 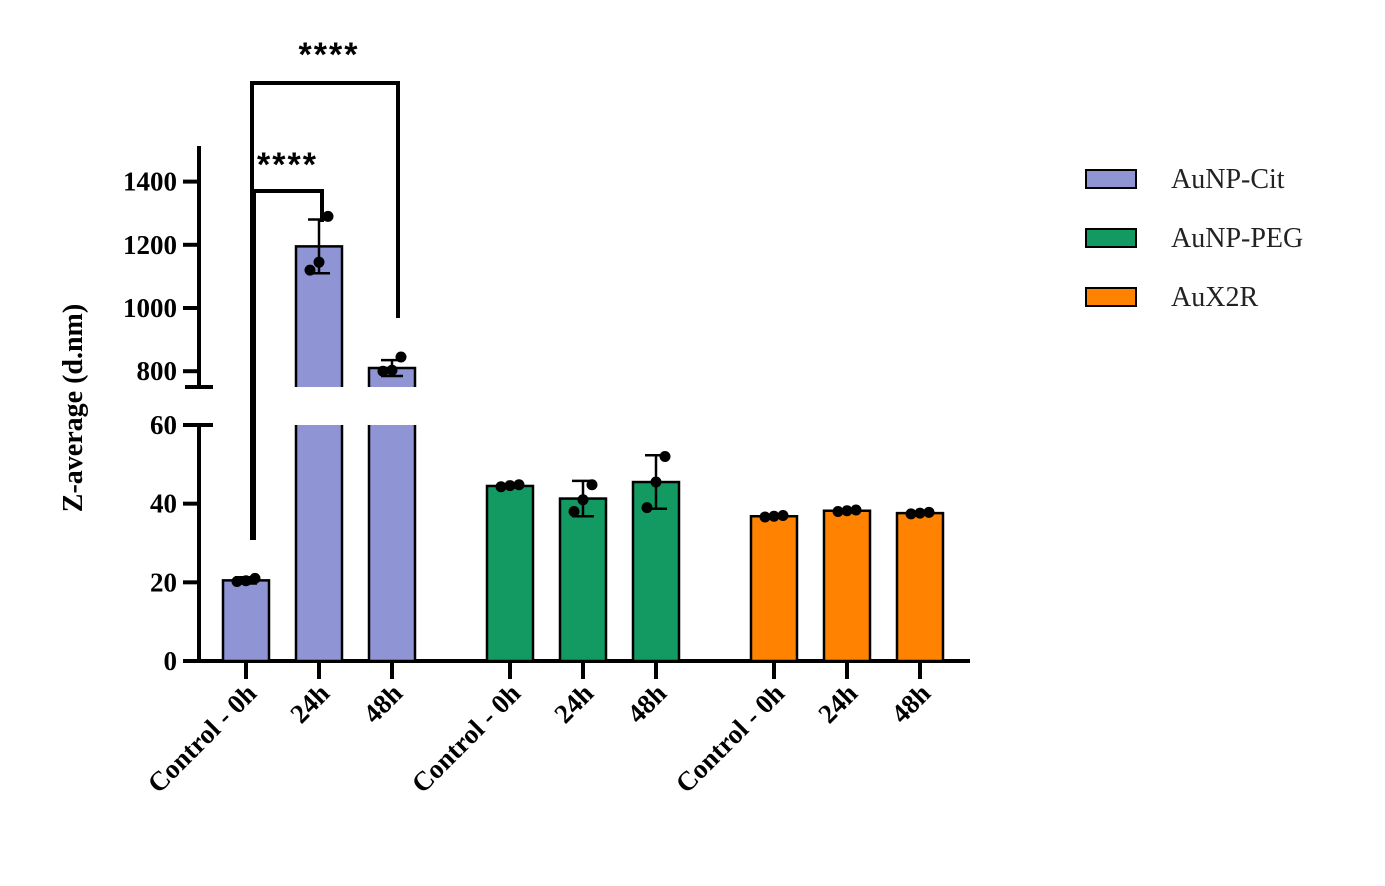 What do you see at coordinates (171, 661) in the screenshot?
I see `y-tick-label: 0` at bounding box center [171, 661].